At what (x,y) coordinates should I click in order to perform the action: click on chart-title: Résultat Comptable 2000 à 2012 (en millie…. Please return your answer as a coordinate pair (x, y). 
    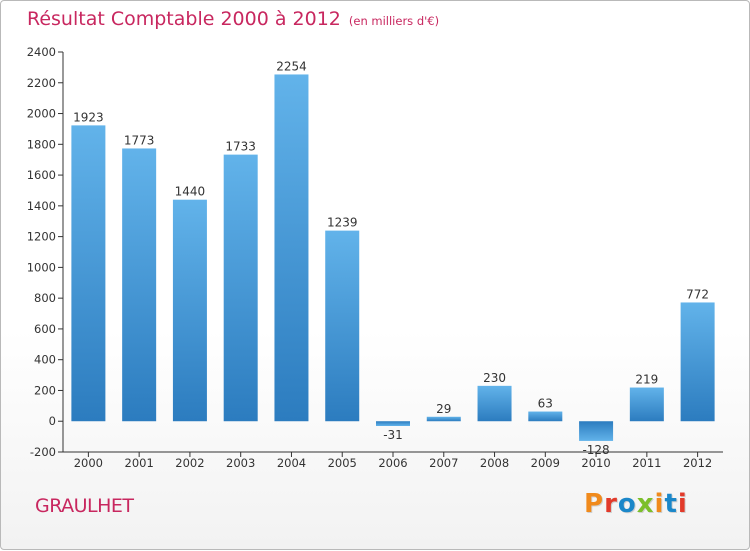
    Looking at the image, I should click on (233, 19).